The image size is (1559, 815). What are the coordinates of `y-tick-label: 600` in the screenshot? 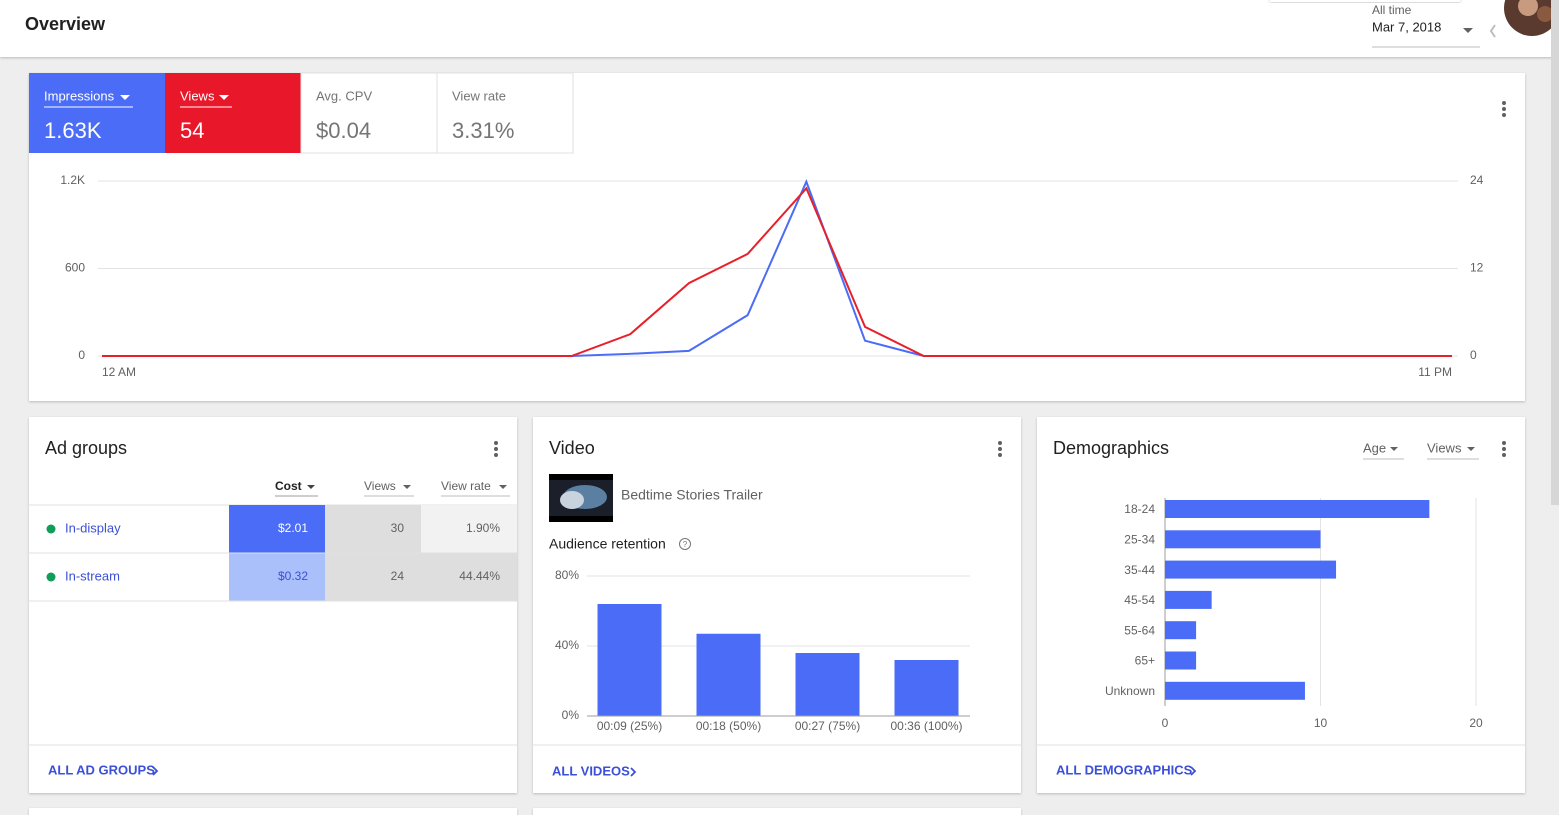 It's located at (75, 268).